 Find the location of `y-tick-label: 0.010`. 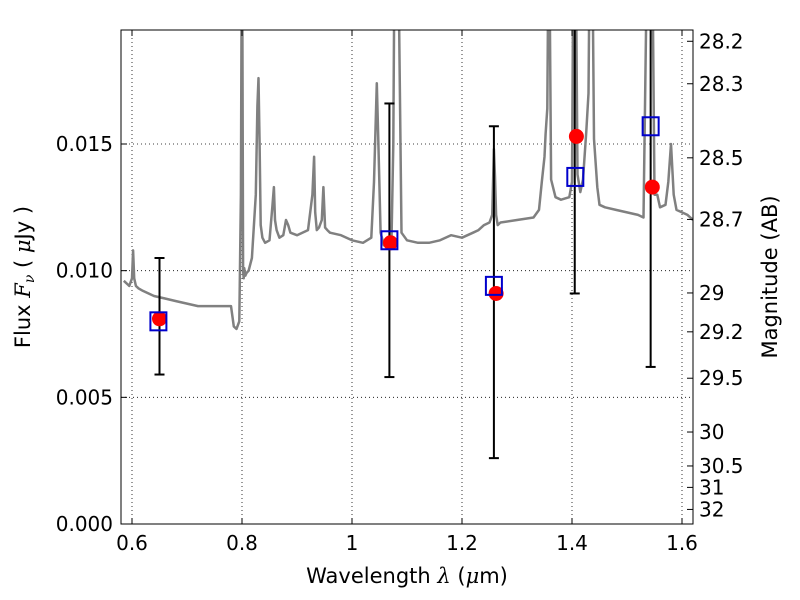

y-tick-label: 0.010 is located at coordinates (84, 271).